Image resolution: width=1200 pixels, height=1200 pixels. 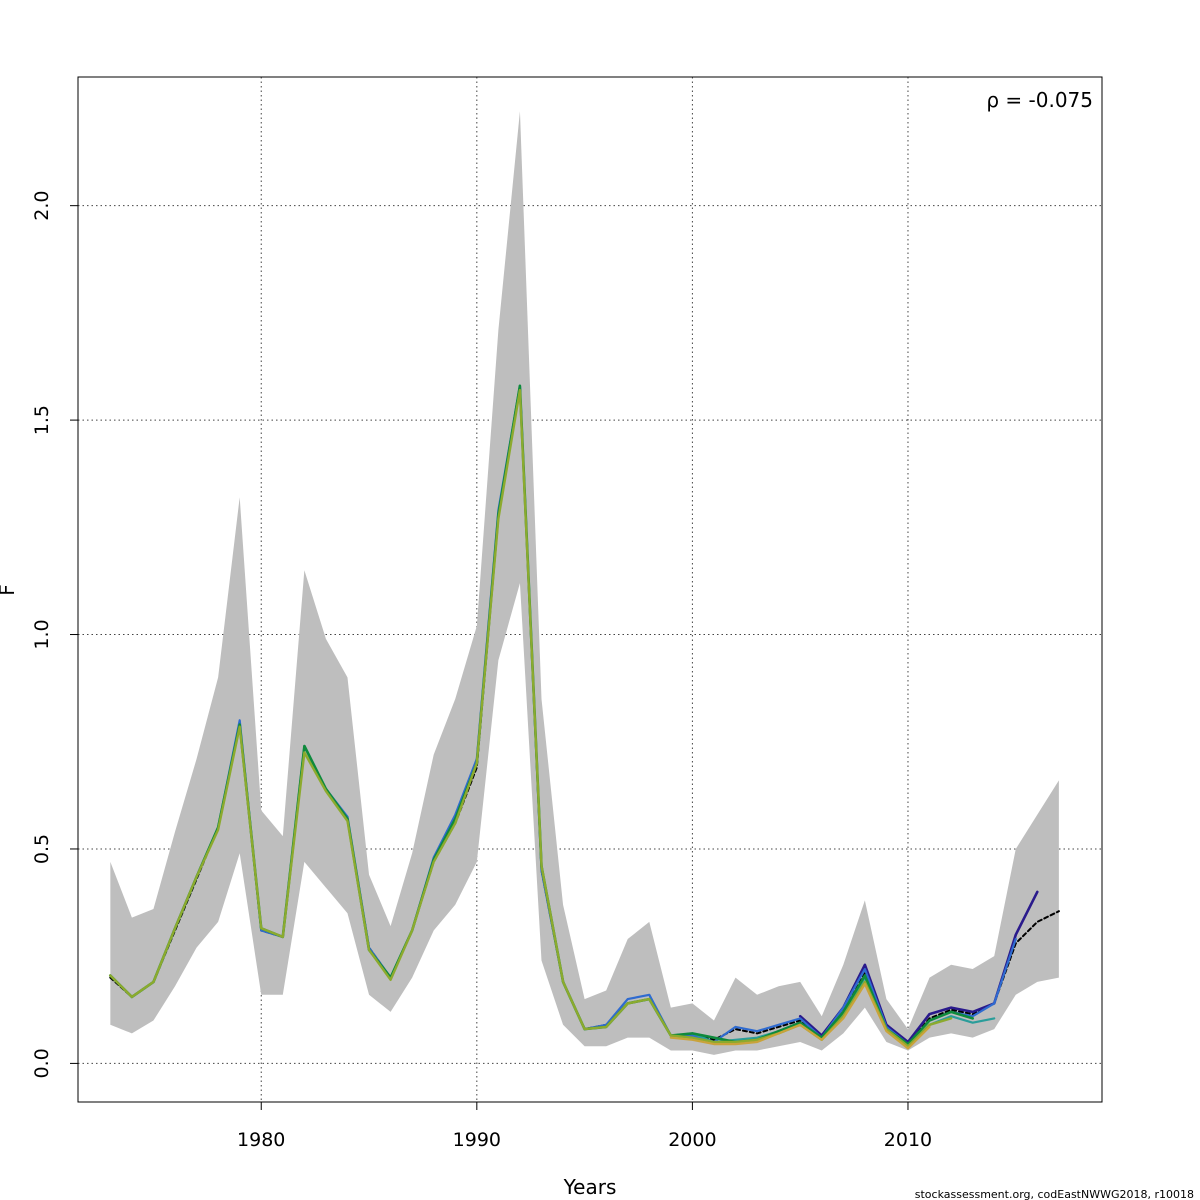 What do you see at coordinates (42, 849) in the screenshot?
I see `y-tick-label: 0.5` at bounding box center [42, 849].